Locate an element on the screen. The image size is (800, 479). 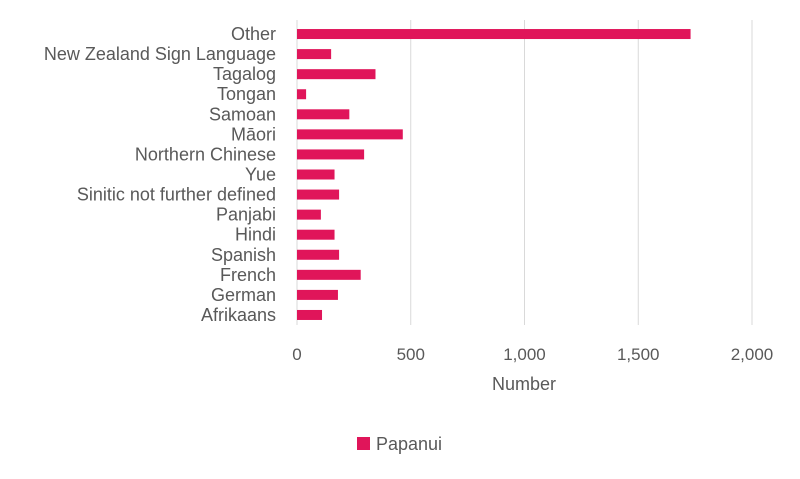
category-label: Tagalog is located at coordinates (244, 74).